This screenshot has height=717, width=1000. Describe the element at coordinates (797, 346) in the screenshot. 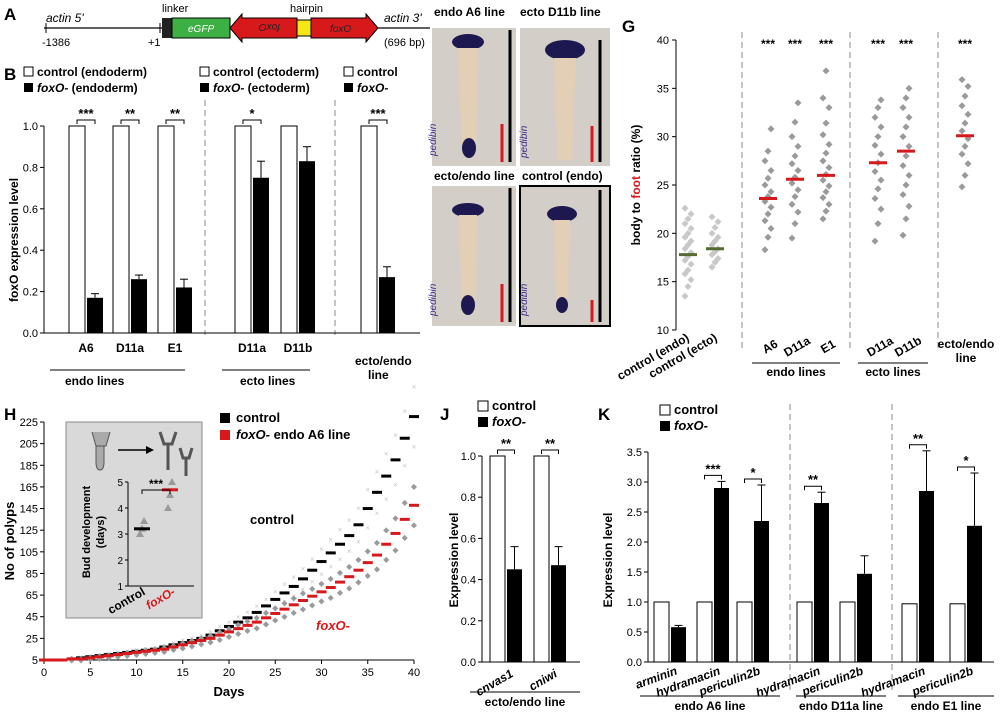

I see `x-tick-label: D11a` at that location.